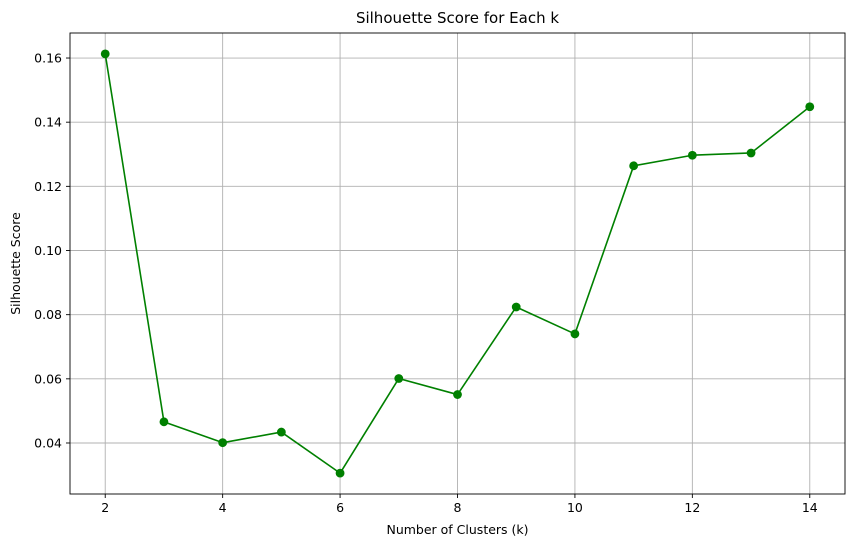  I want to click on y-axis-label: Silhouette Score, so click(15, 263).